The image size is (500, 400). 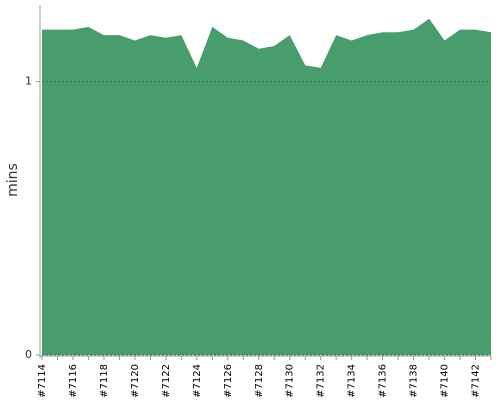 What do you see at coordinates (290, 381) in the screenshot?
I see `x-tick-label: #7130` at bounding box center [290, 381].